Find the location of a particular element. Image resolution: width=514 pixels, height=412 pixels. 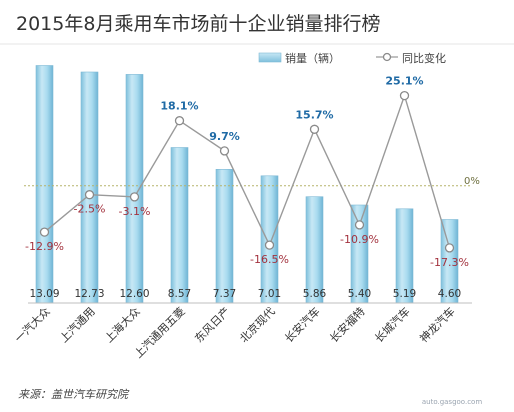

bar-value-label: 5.86 is located at coordinates (315, 294).